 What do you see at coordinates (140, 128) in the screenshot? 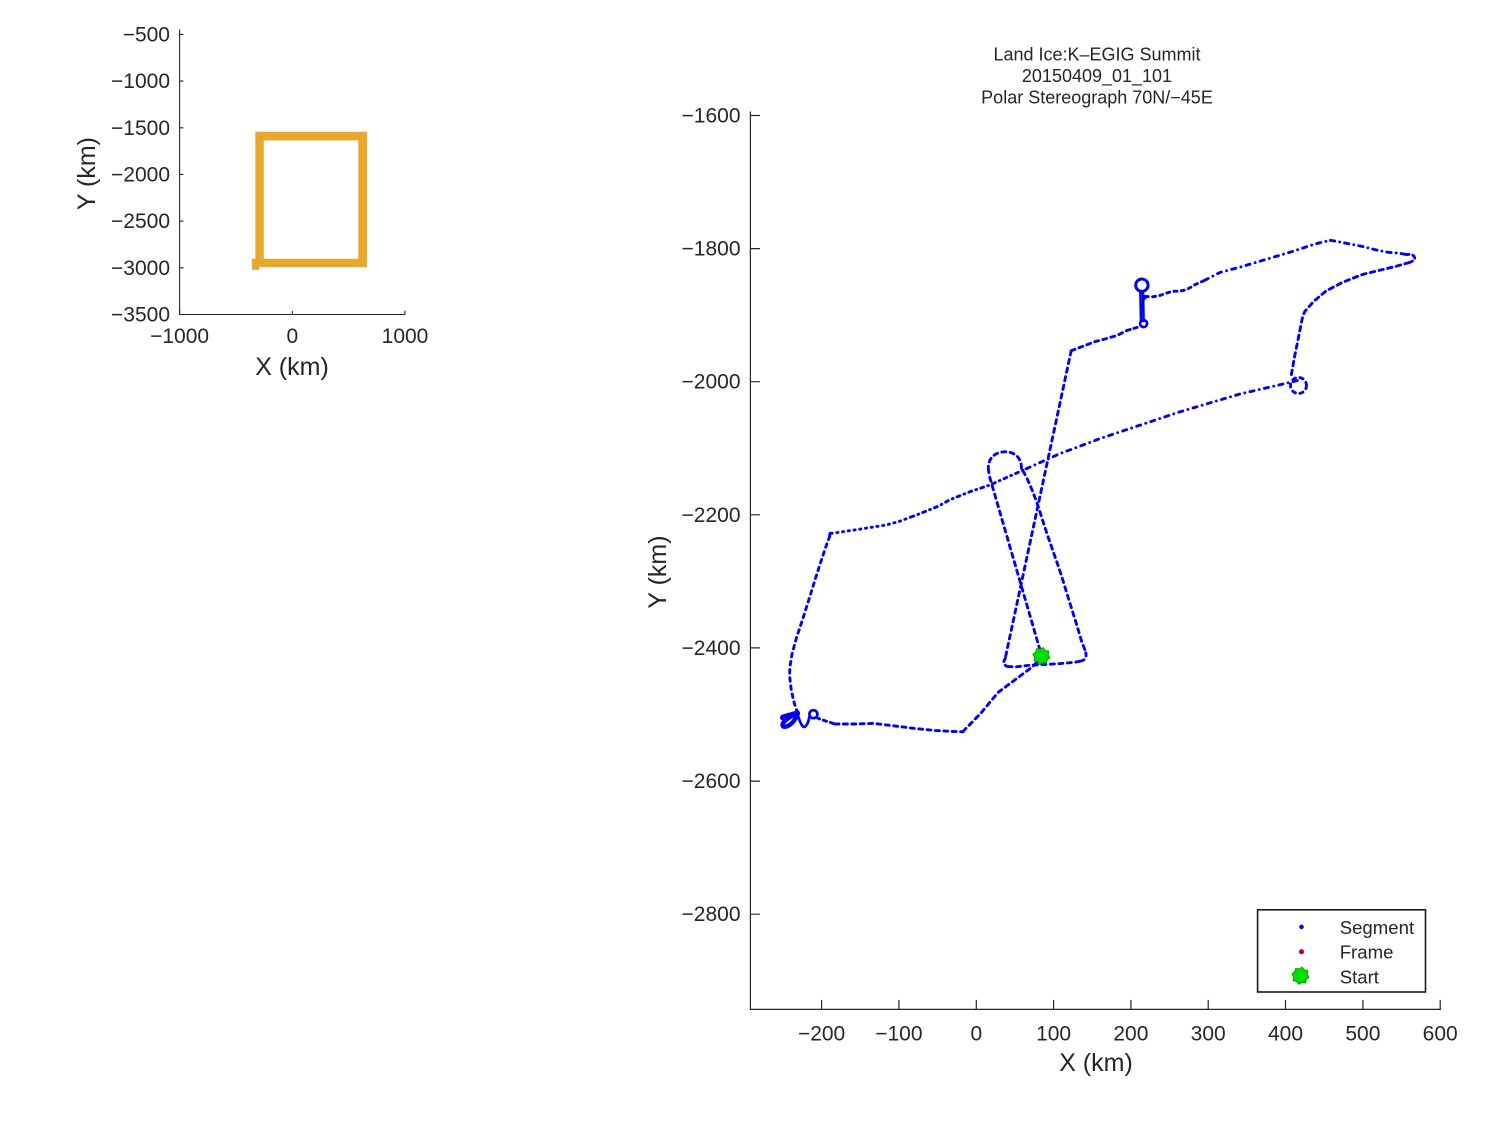
I see `svg-text: −1500` at bounding box center [140, 128].